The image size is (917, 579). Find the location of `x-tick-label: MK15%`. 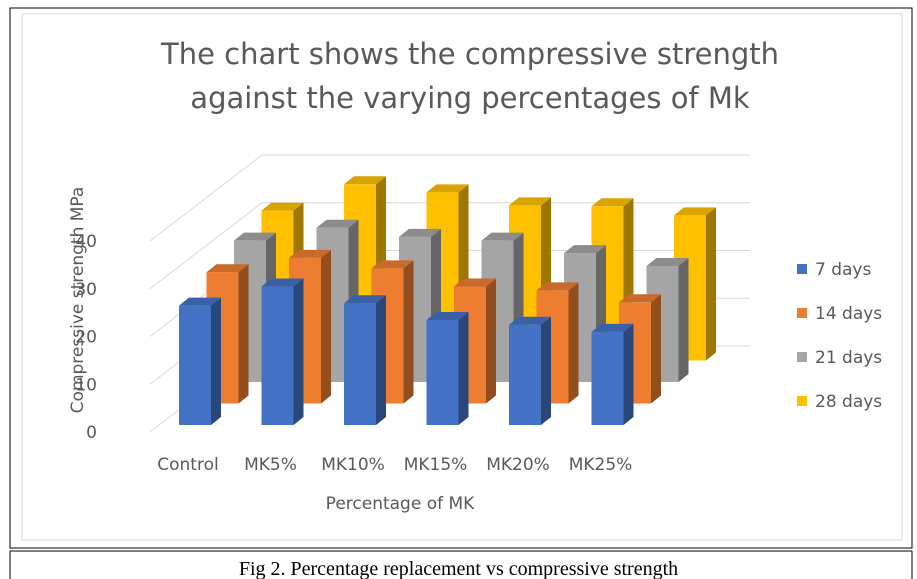

x-tick-label: MK15% is located at coordinates (436, 465).